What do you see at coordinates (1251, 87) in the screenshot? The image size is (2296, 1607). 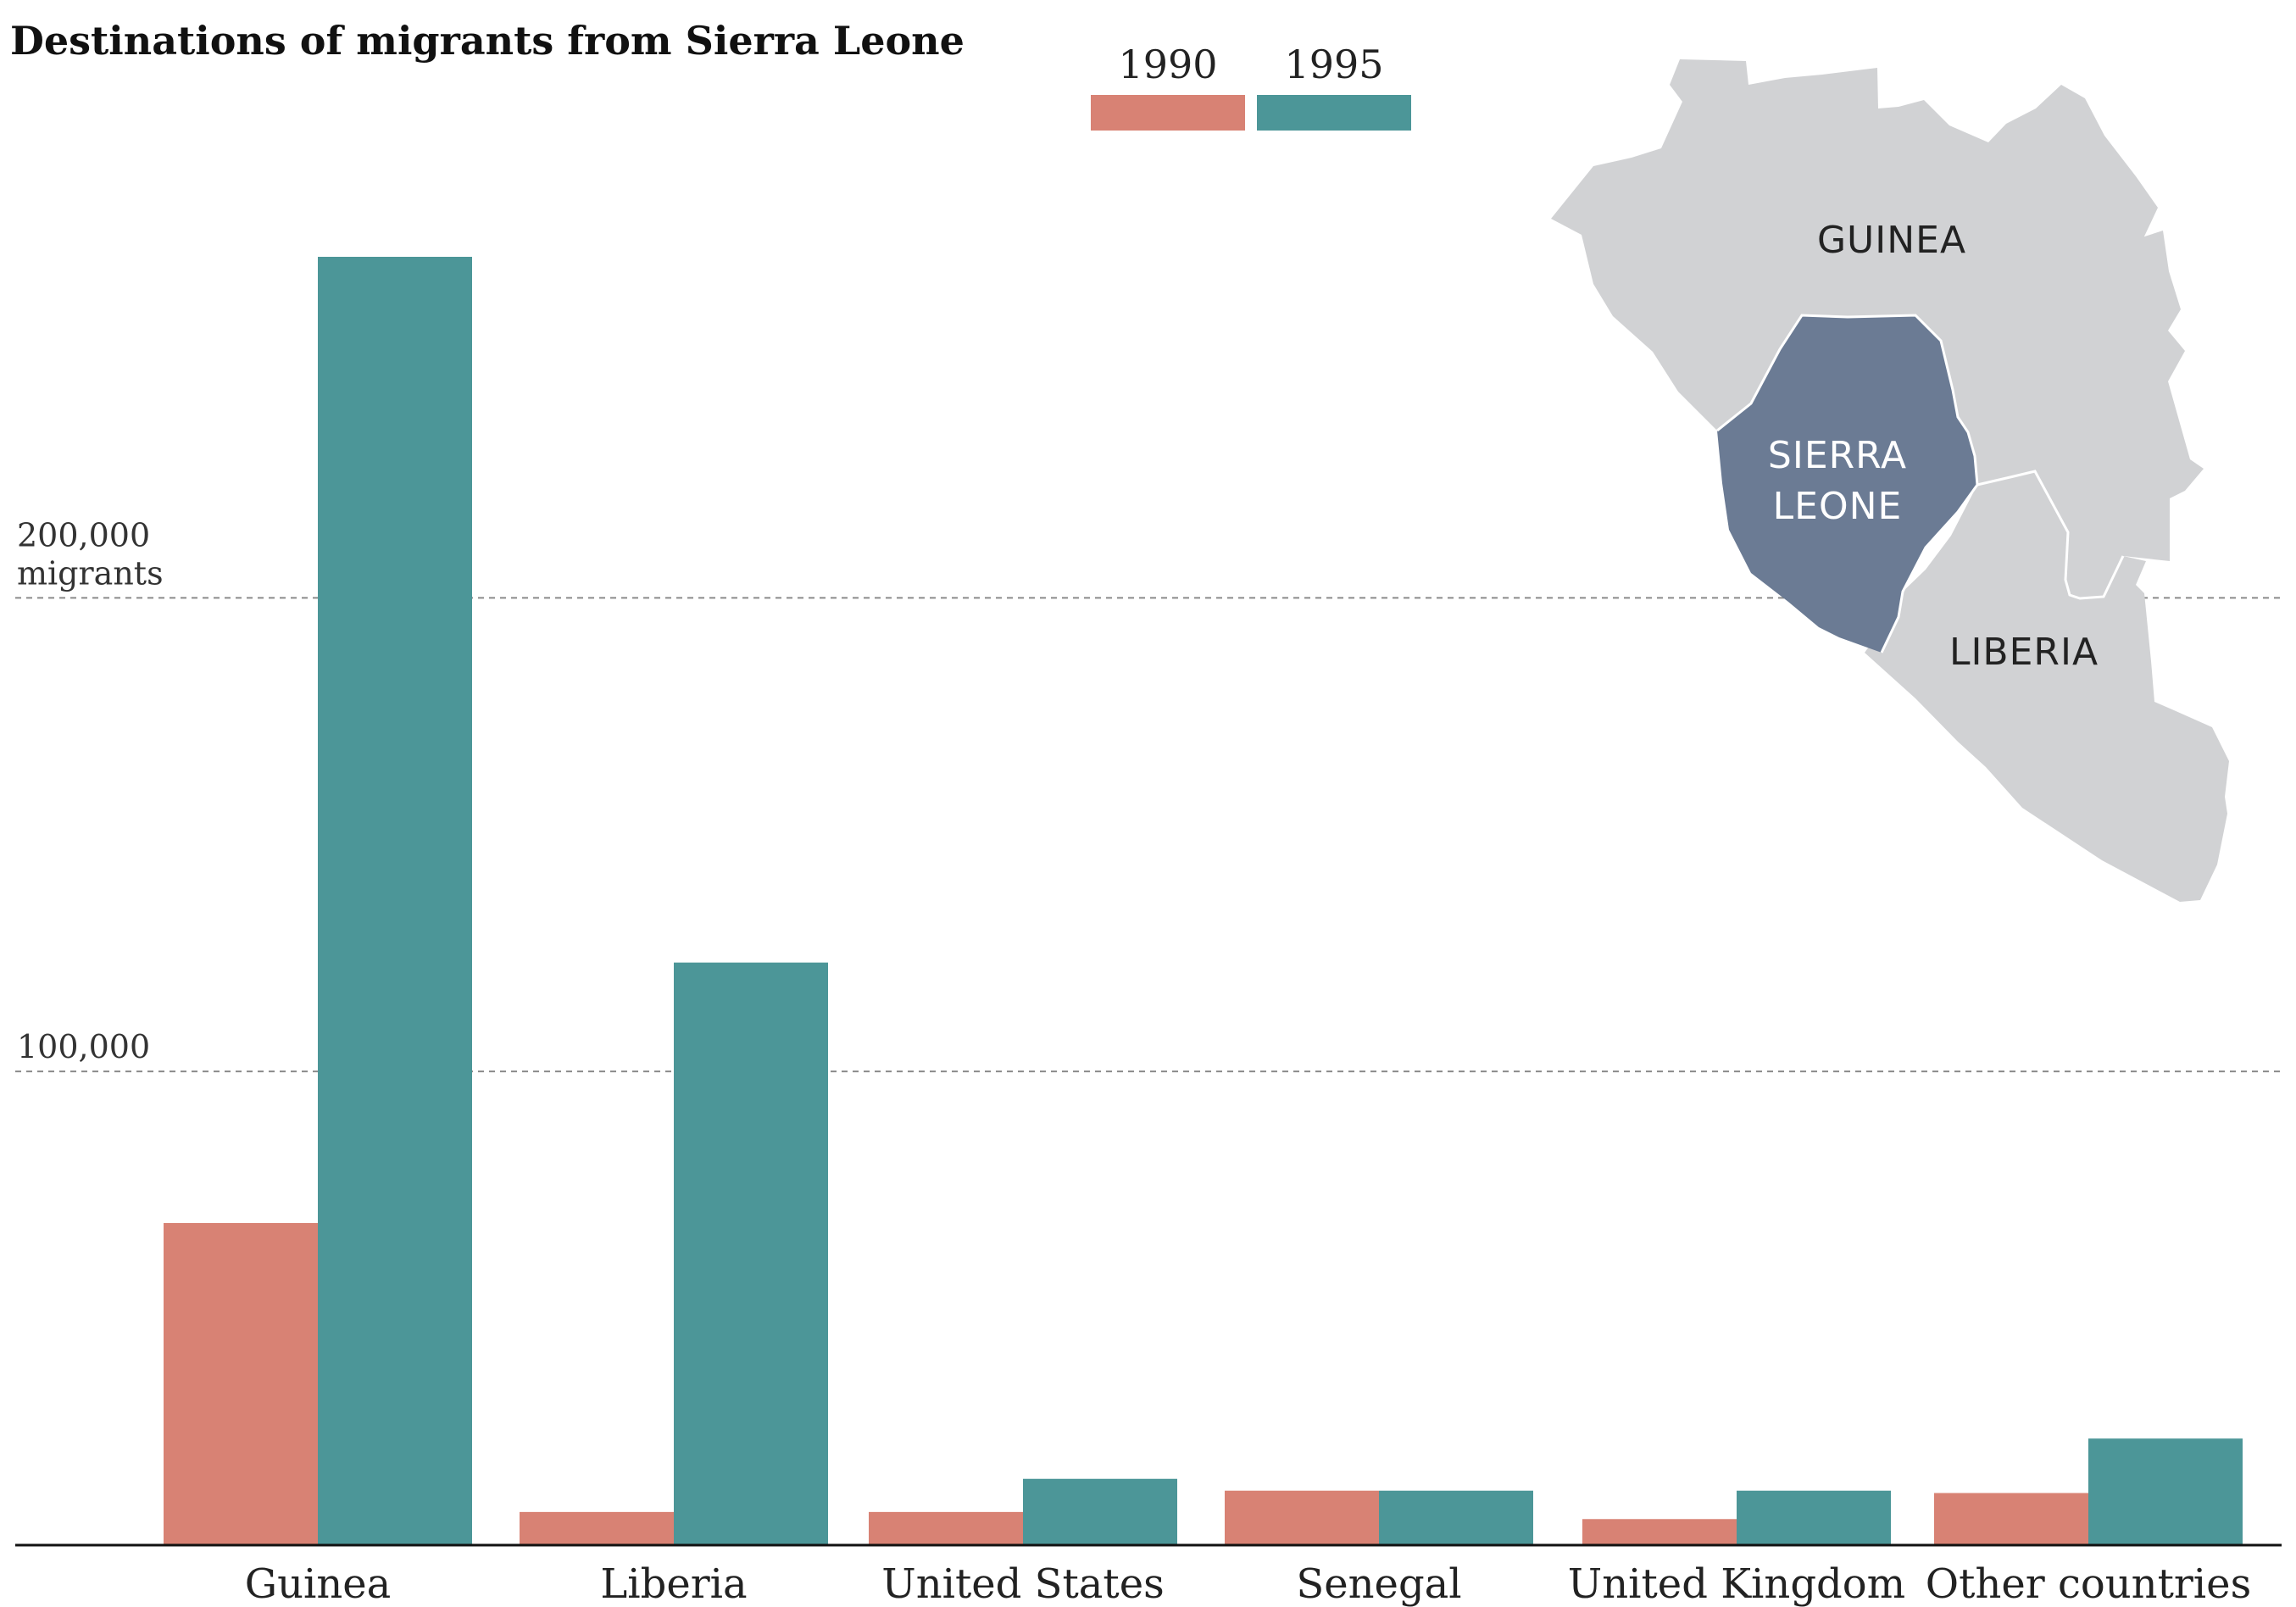 I see `legend: 1990 1995` at bounding box center [1251, 87].